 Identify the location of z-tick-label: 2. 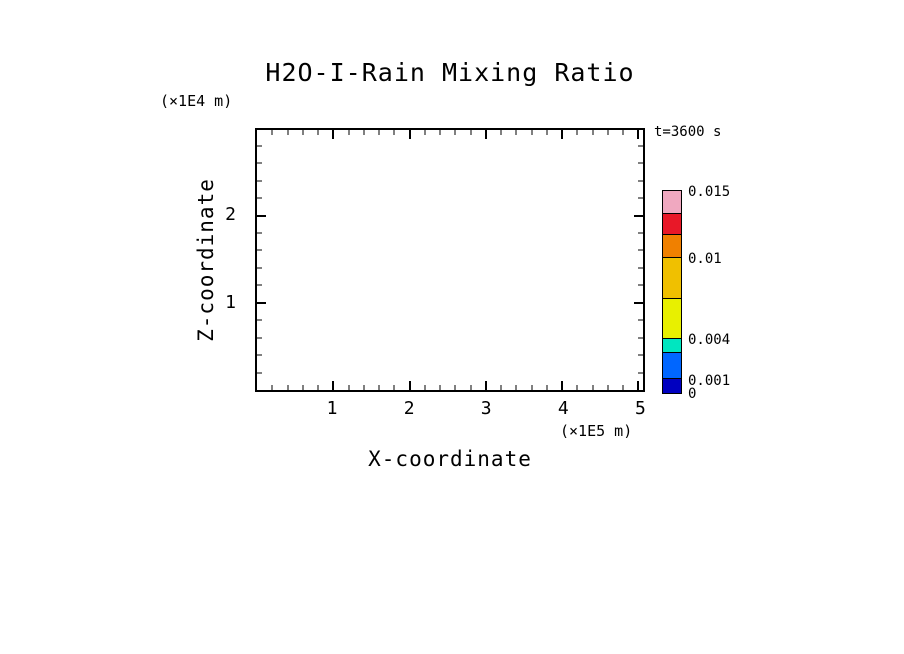
(230, 214).